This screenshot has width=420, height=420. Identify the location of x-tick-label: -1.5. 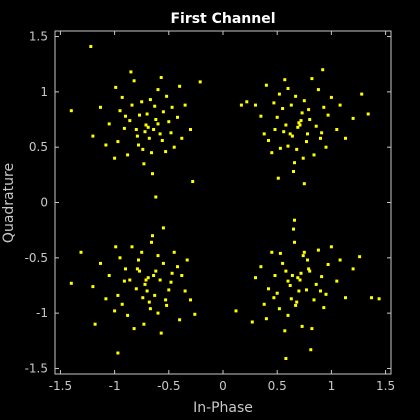
(60, 386).